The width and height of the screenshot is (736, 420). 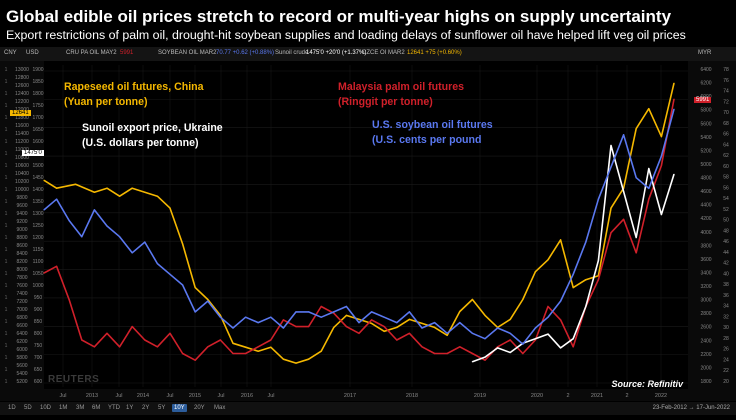 I want to click on right-axis-2-tick-label: 56, so click(x=726, y=188).